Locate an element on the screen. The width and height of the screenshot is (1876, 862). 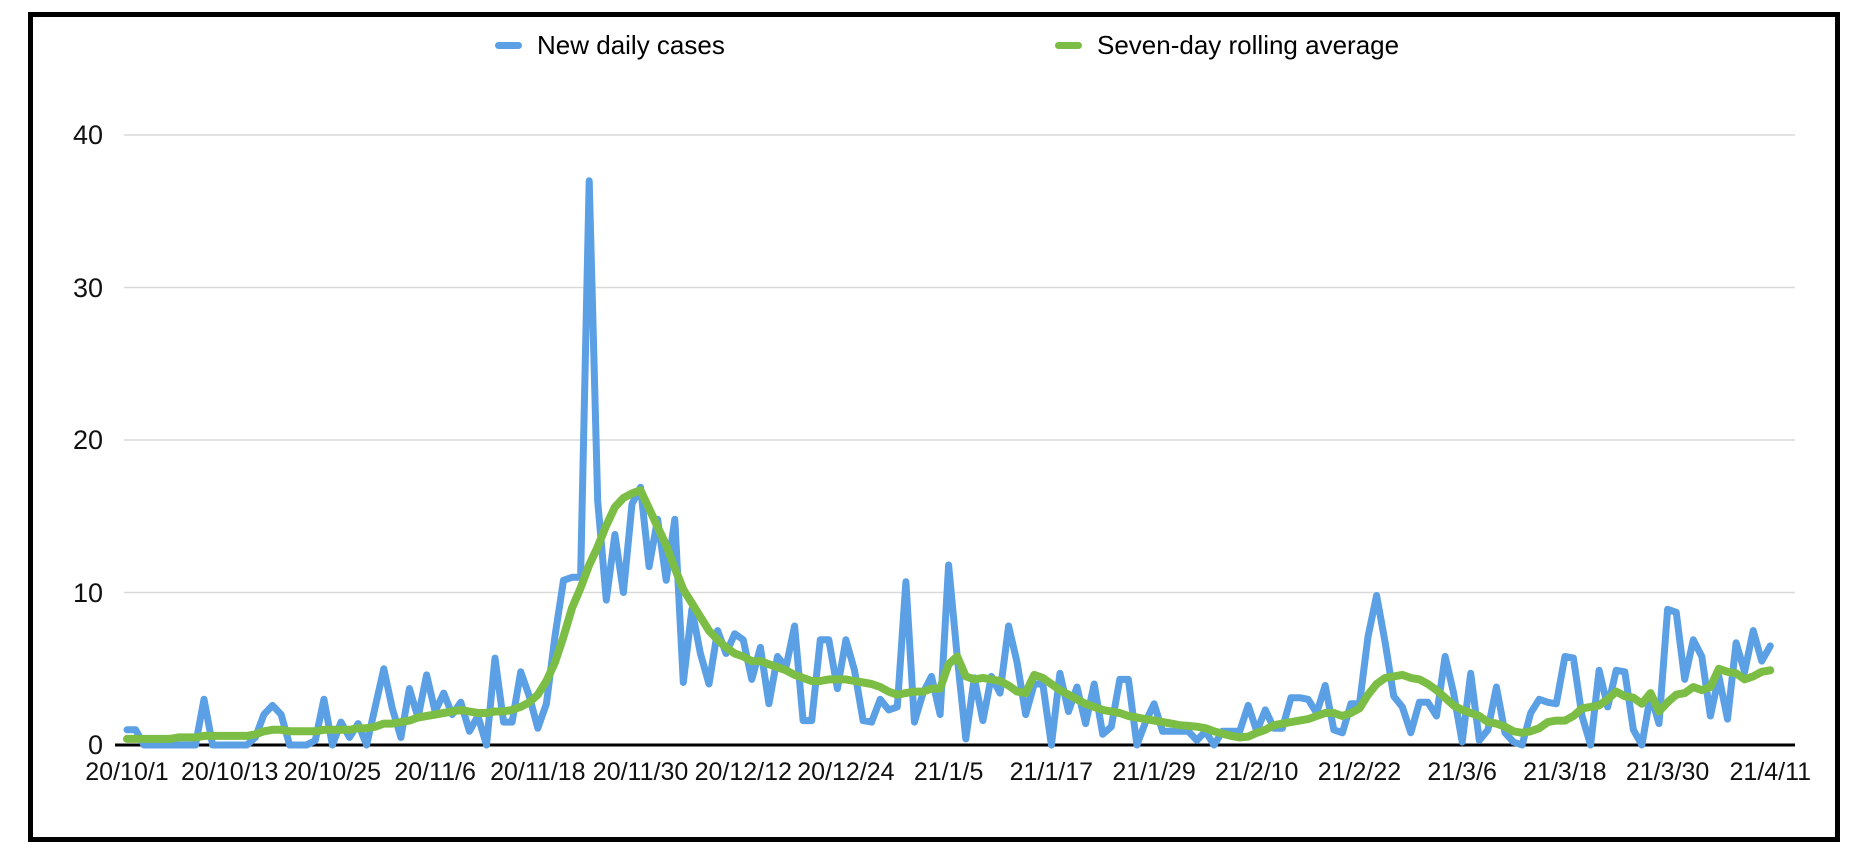
x-tick-label-15: 21/3/30 is located at coordinates (1667, 772).